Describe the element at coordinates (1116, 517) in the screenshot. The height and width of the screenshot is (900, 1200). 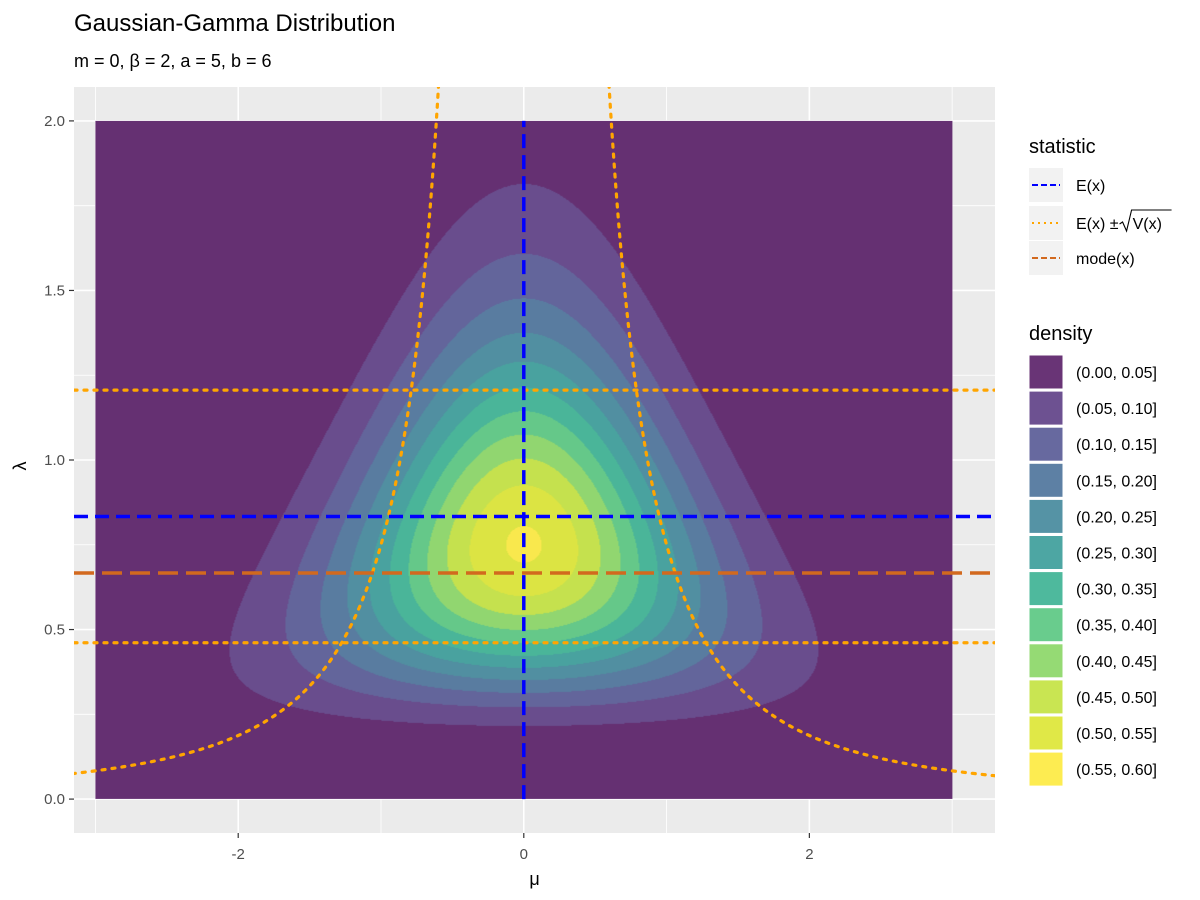
I see `legend-density-label: (0.20, 0.25]` at that location.